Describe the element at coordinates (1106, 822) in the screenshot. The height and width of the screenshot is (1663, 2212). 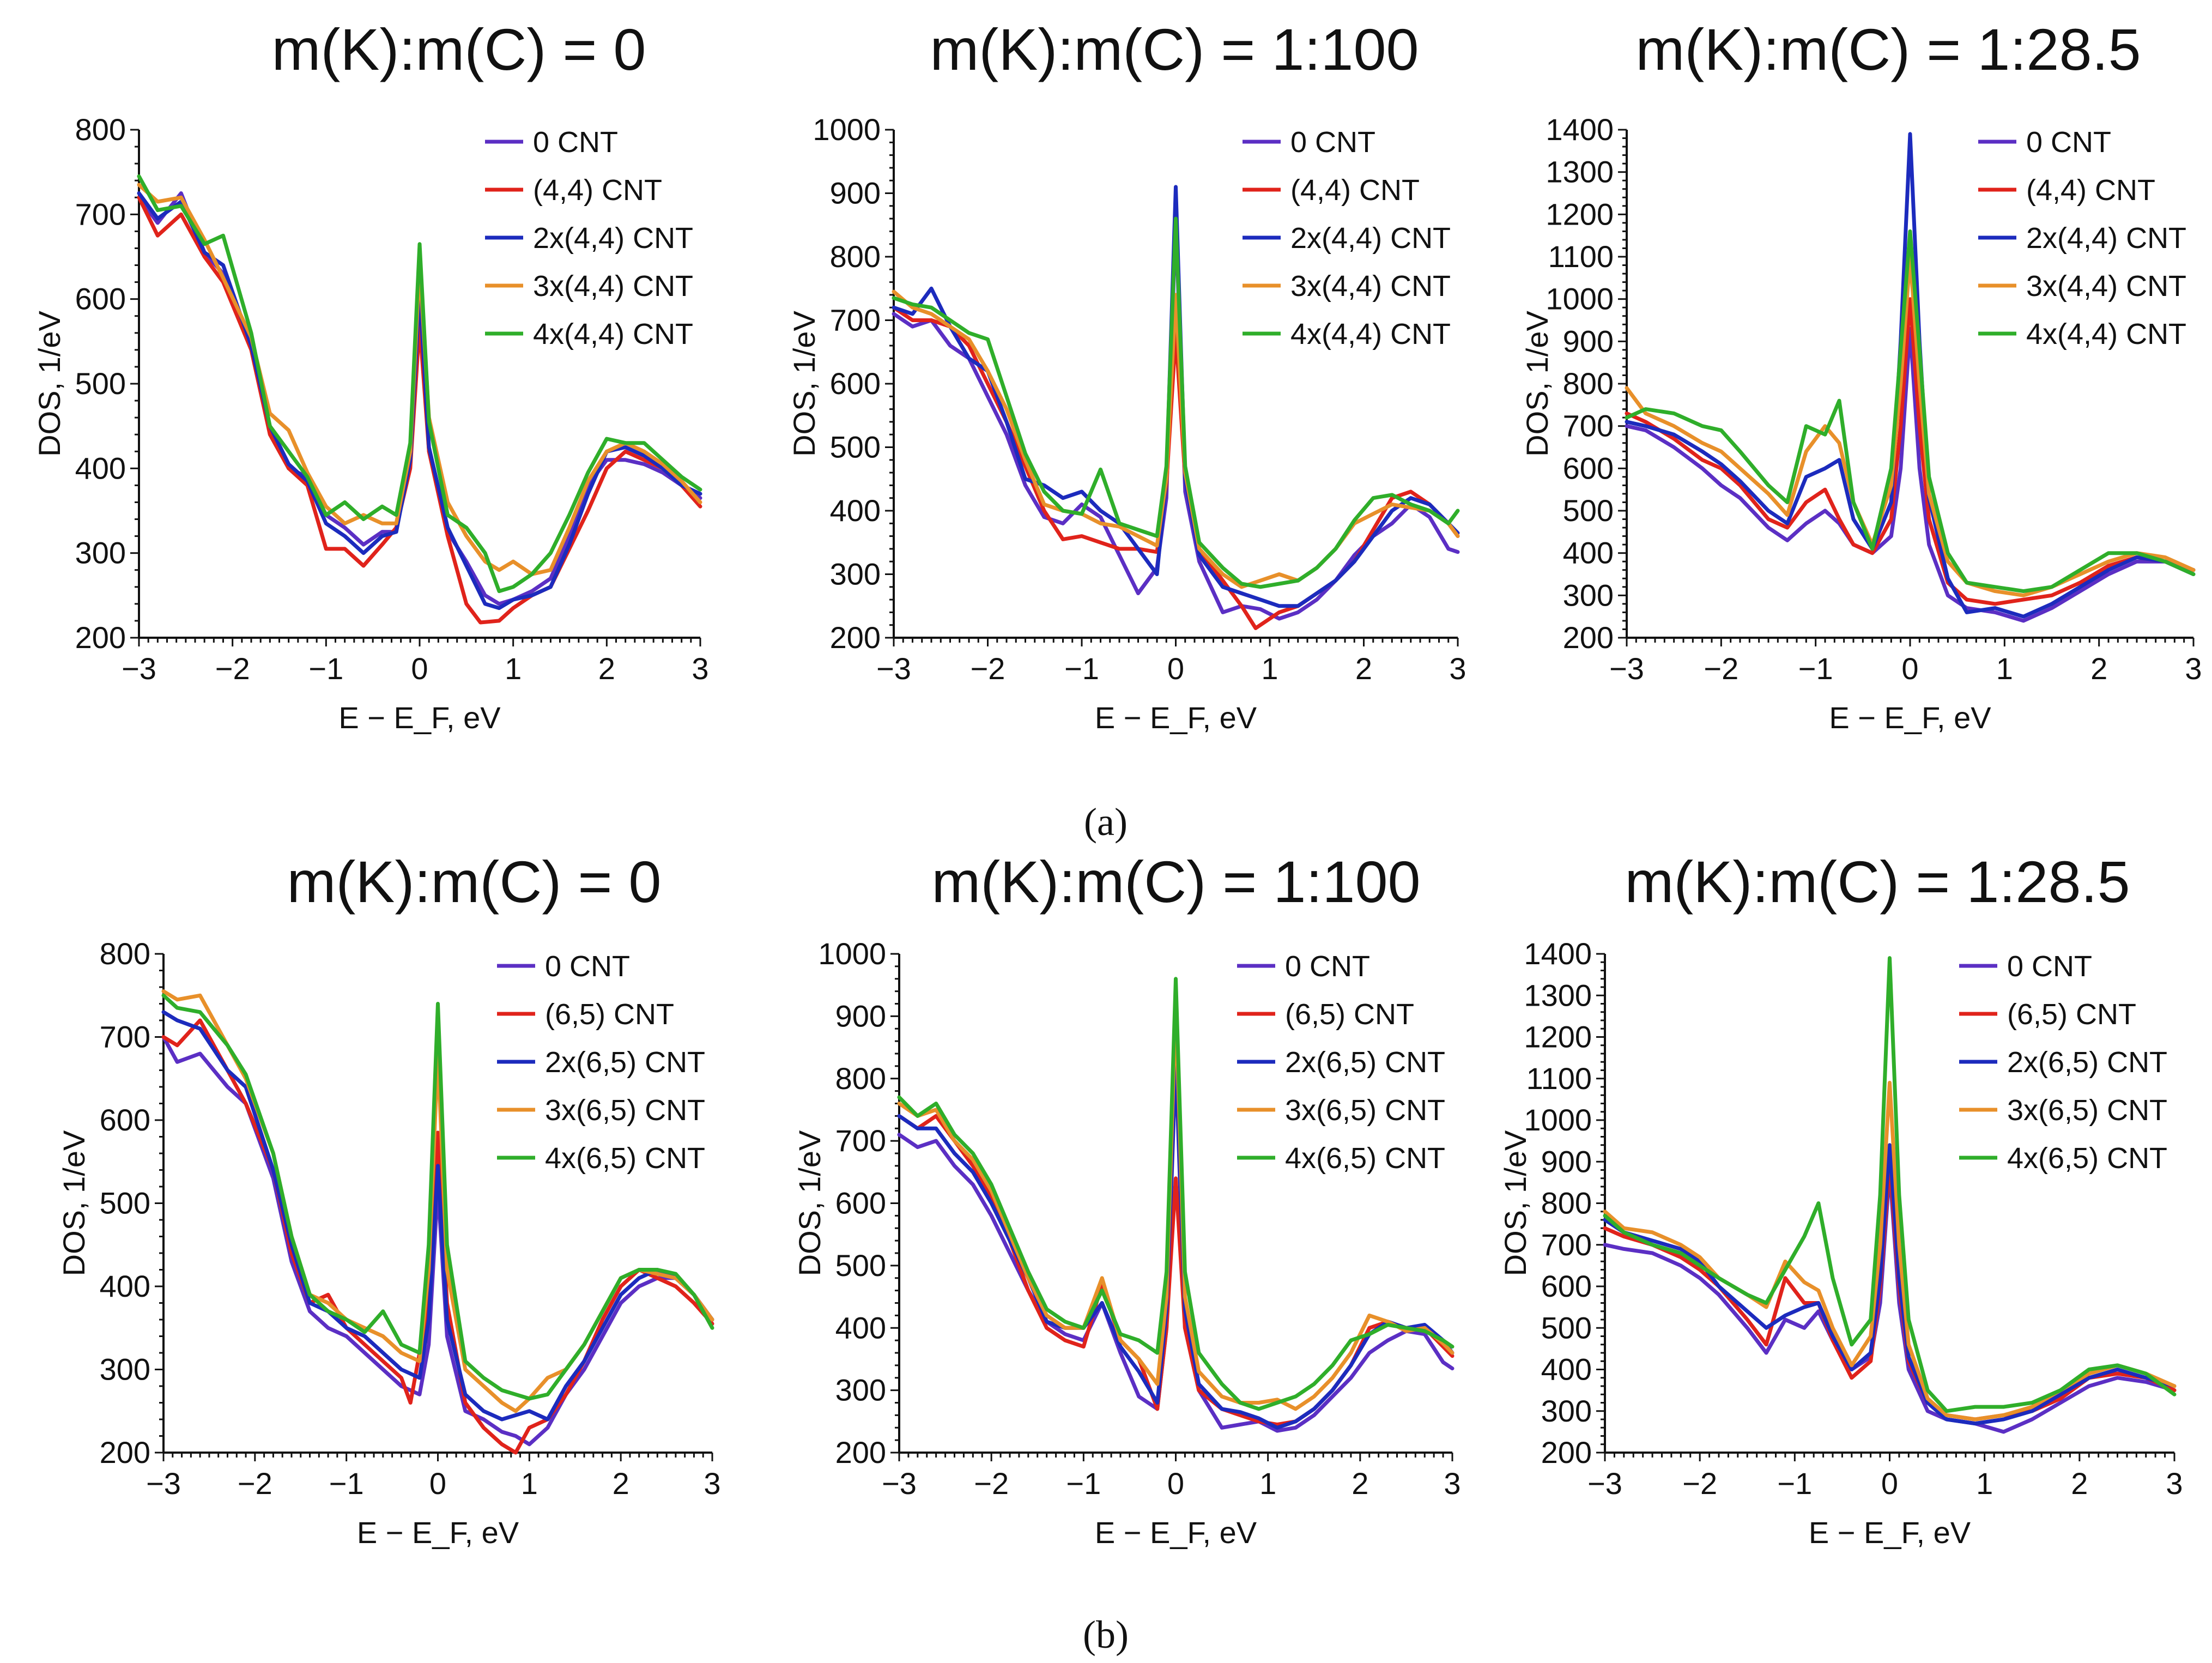
I see `caption-a: (a)` at that location.